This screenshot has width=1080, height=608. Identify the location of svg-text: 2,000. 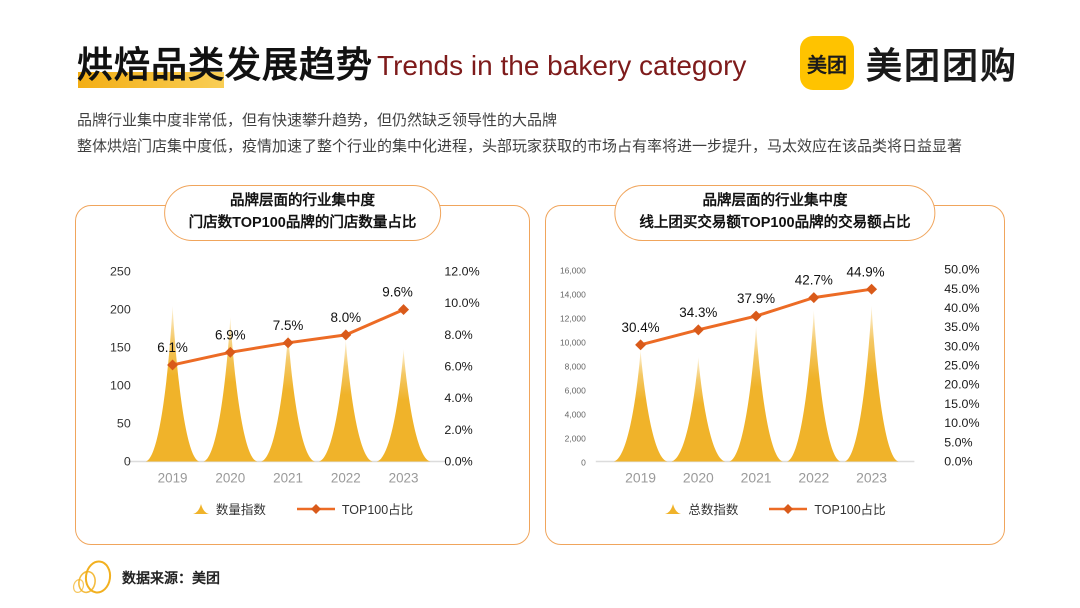
(575, 438).